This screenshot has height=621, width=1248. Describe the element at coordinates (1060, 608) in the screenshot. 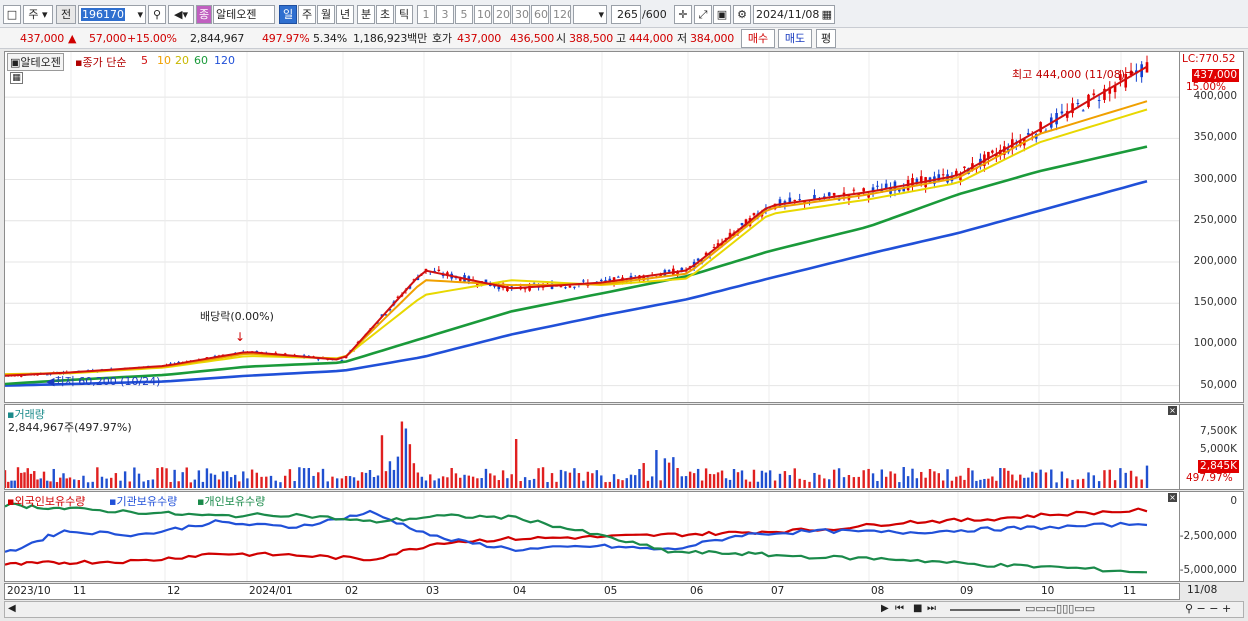

I see `layout-icons: ▭▭▭▯▯▯▭▭` at that location.